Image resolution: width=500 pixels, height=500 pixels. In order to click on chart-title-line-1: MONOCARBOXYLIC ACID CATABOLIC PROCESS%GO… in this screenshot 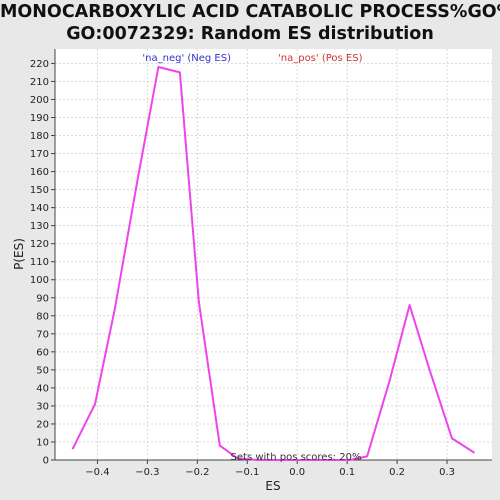, I will do `click(250, 12)`.